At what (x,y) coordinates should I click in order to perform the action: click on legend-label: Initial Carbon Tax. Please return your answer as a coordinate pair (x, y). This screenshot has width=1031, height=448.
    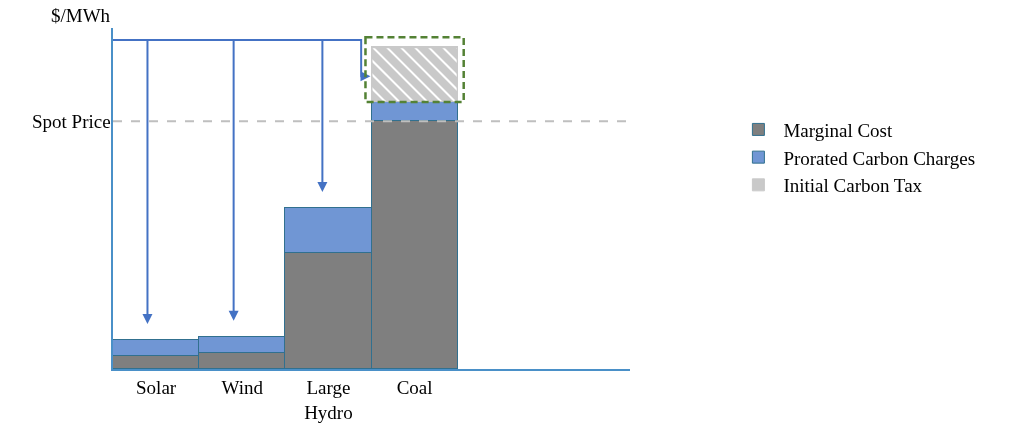
    Looking at the image, I should click on (853, 186).